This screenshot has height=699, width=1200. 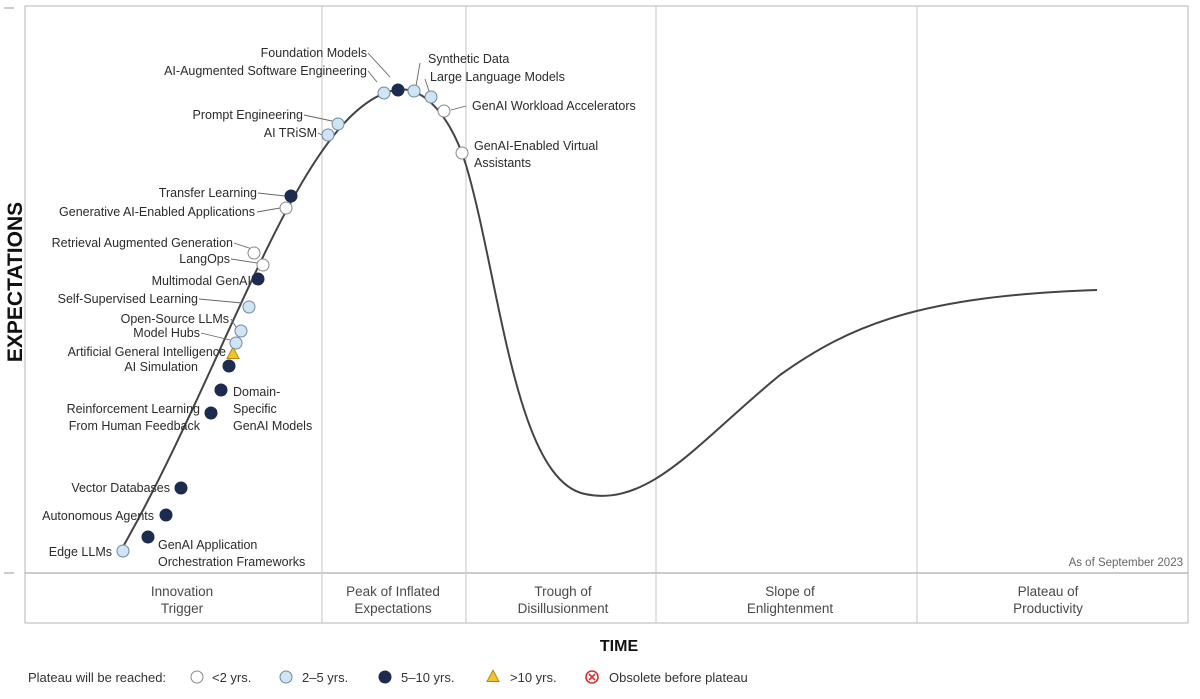 I want to click on tech-vector-databases: Vector Databases, so click(x=129, y=488).